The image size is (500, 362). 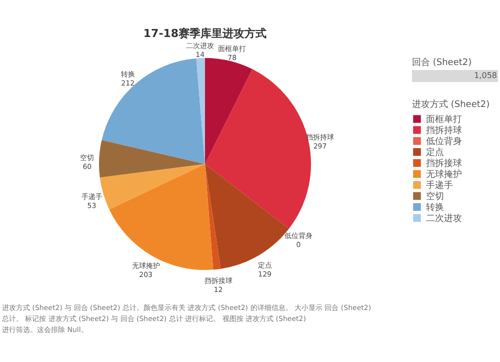 I want to click on chart-title: 17-18赛季库里进攻方式, so click(x=205, y=33).